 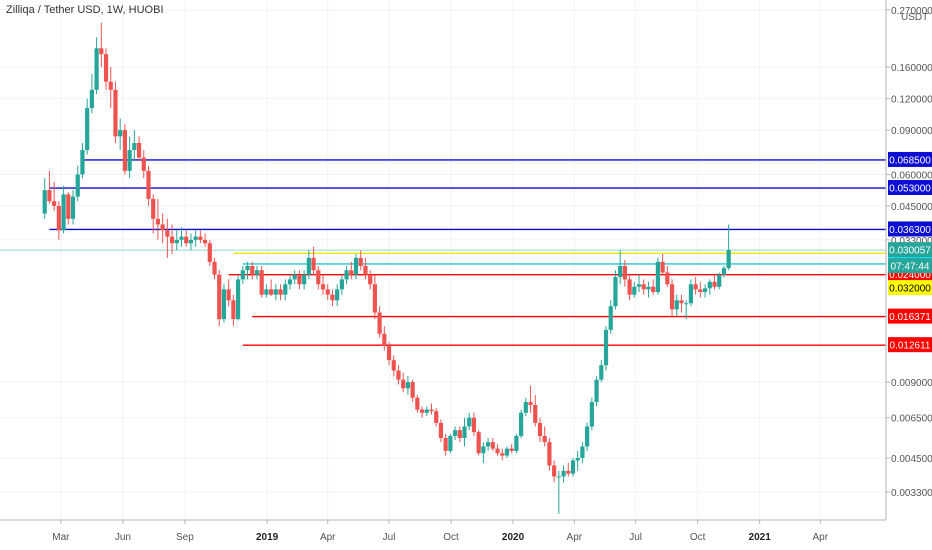 I want to click on level-price-label: 0.036300, so click(x=910, y=230).